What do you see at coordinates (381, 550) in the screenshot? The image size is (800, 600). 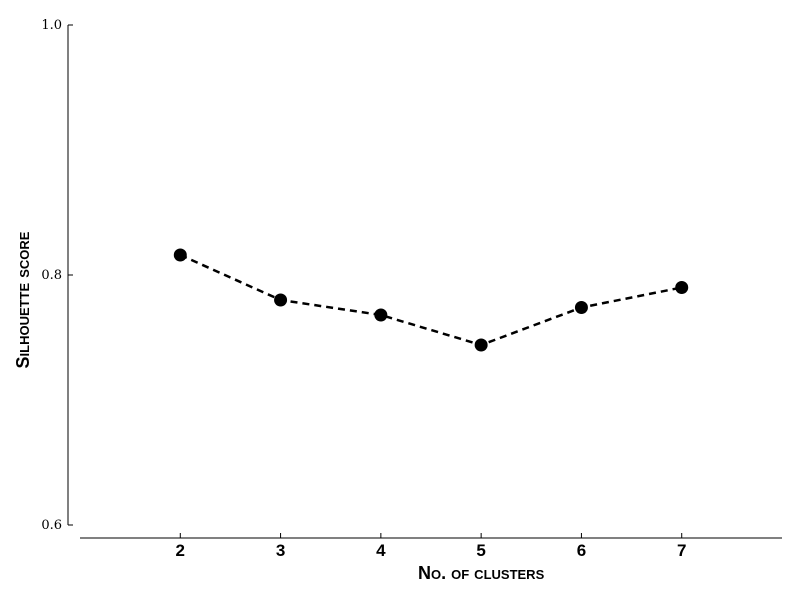 I see `x-tick-label: 4` at bounding box center [381, 550].